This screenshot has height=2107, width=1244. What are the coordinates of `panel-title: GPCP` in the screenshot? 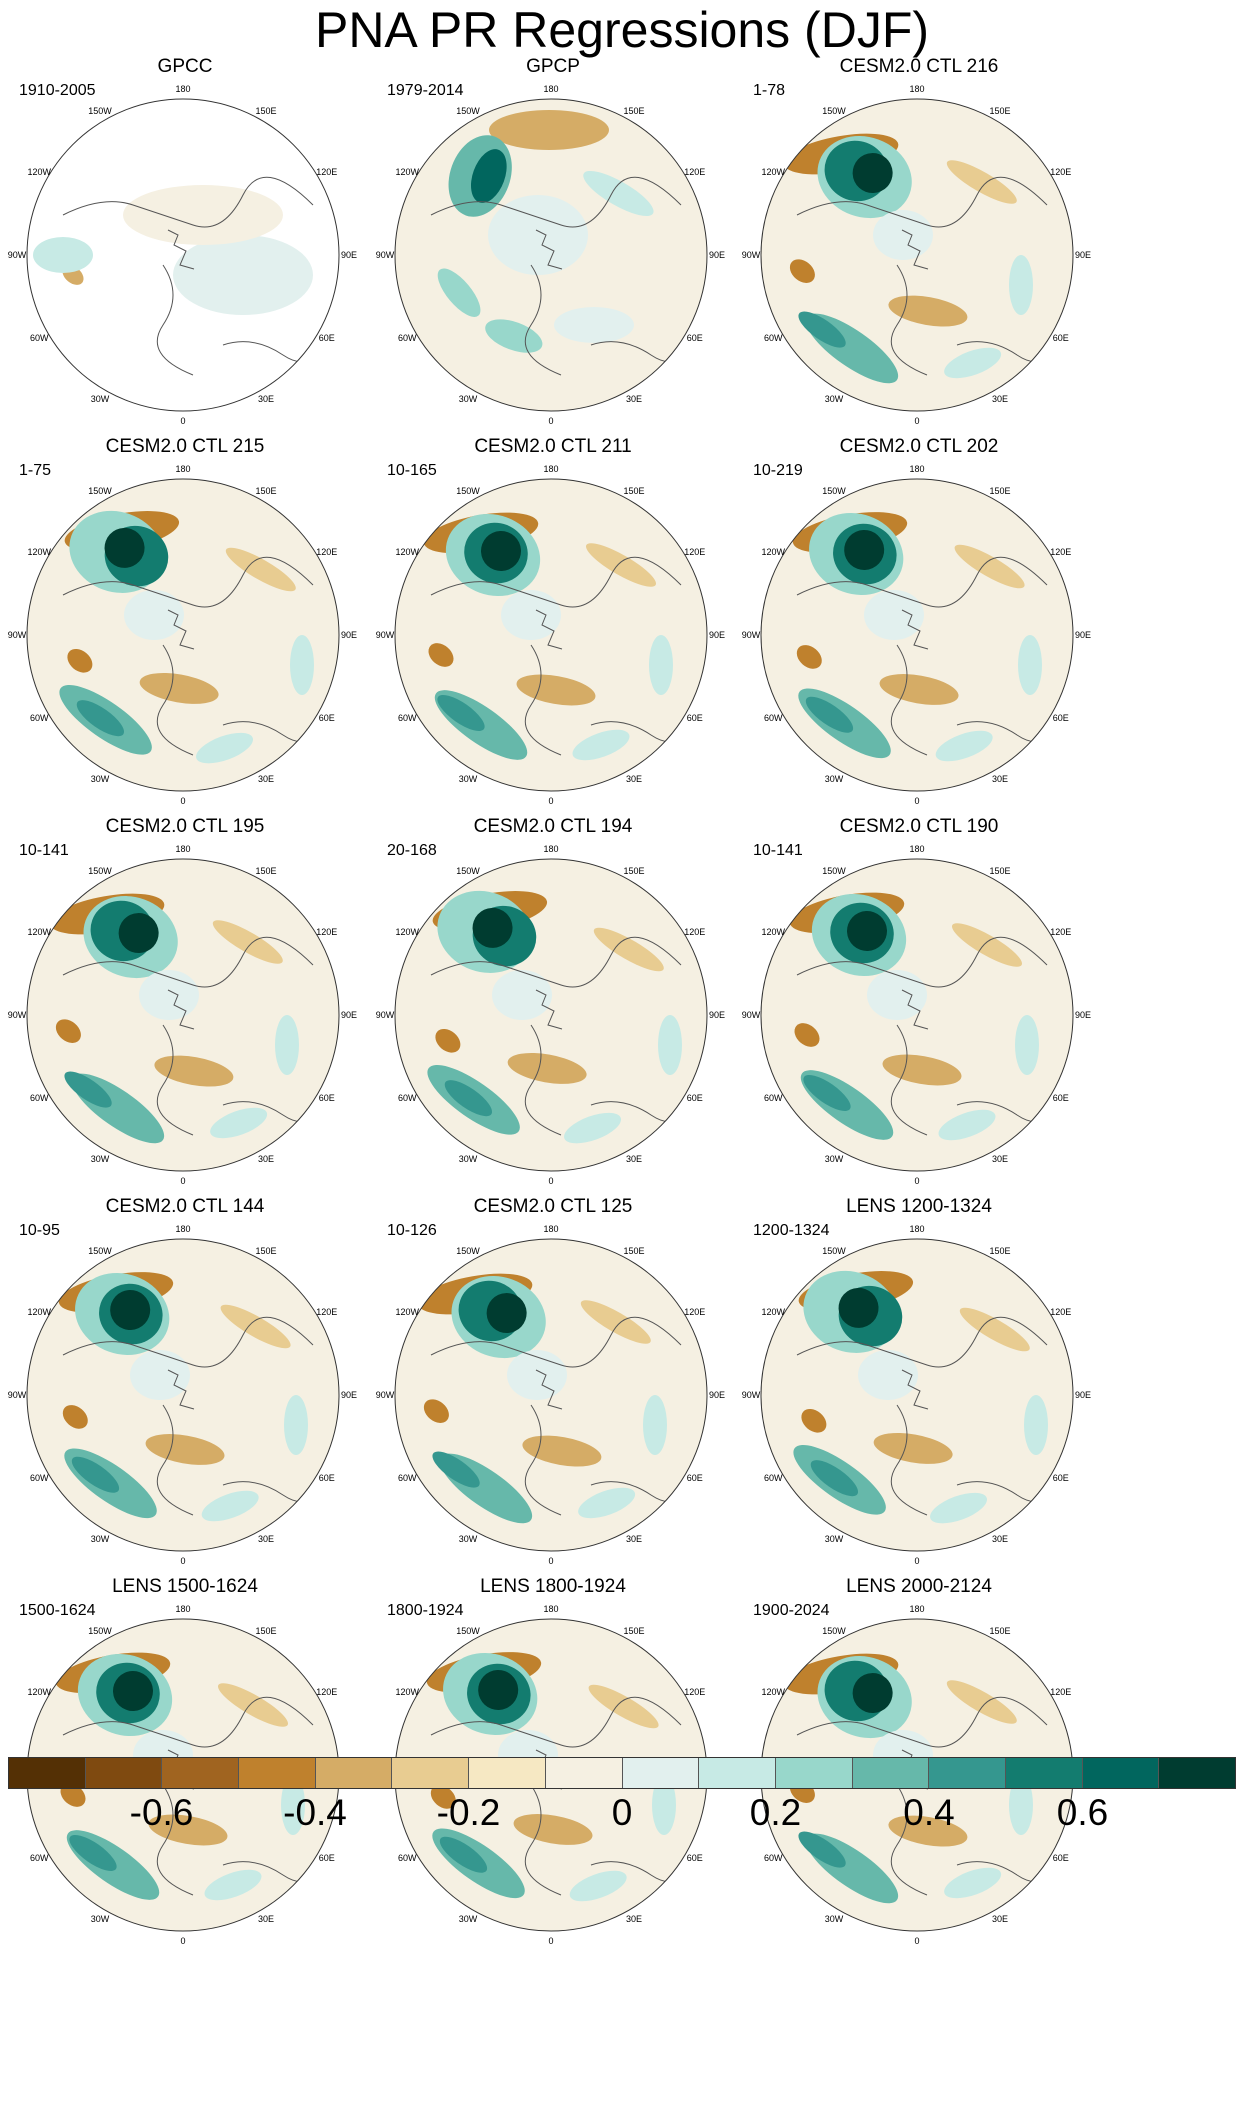 It's located at (553, 66).